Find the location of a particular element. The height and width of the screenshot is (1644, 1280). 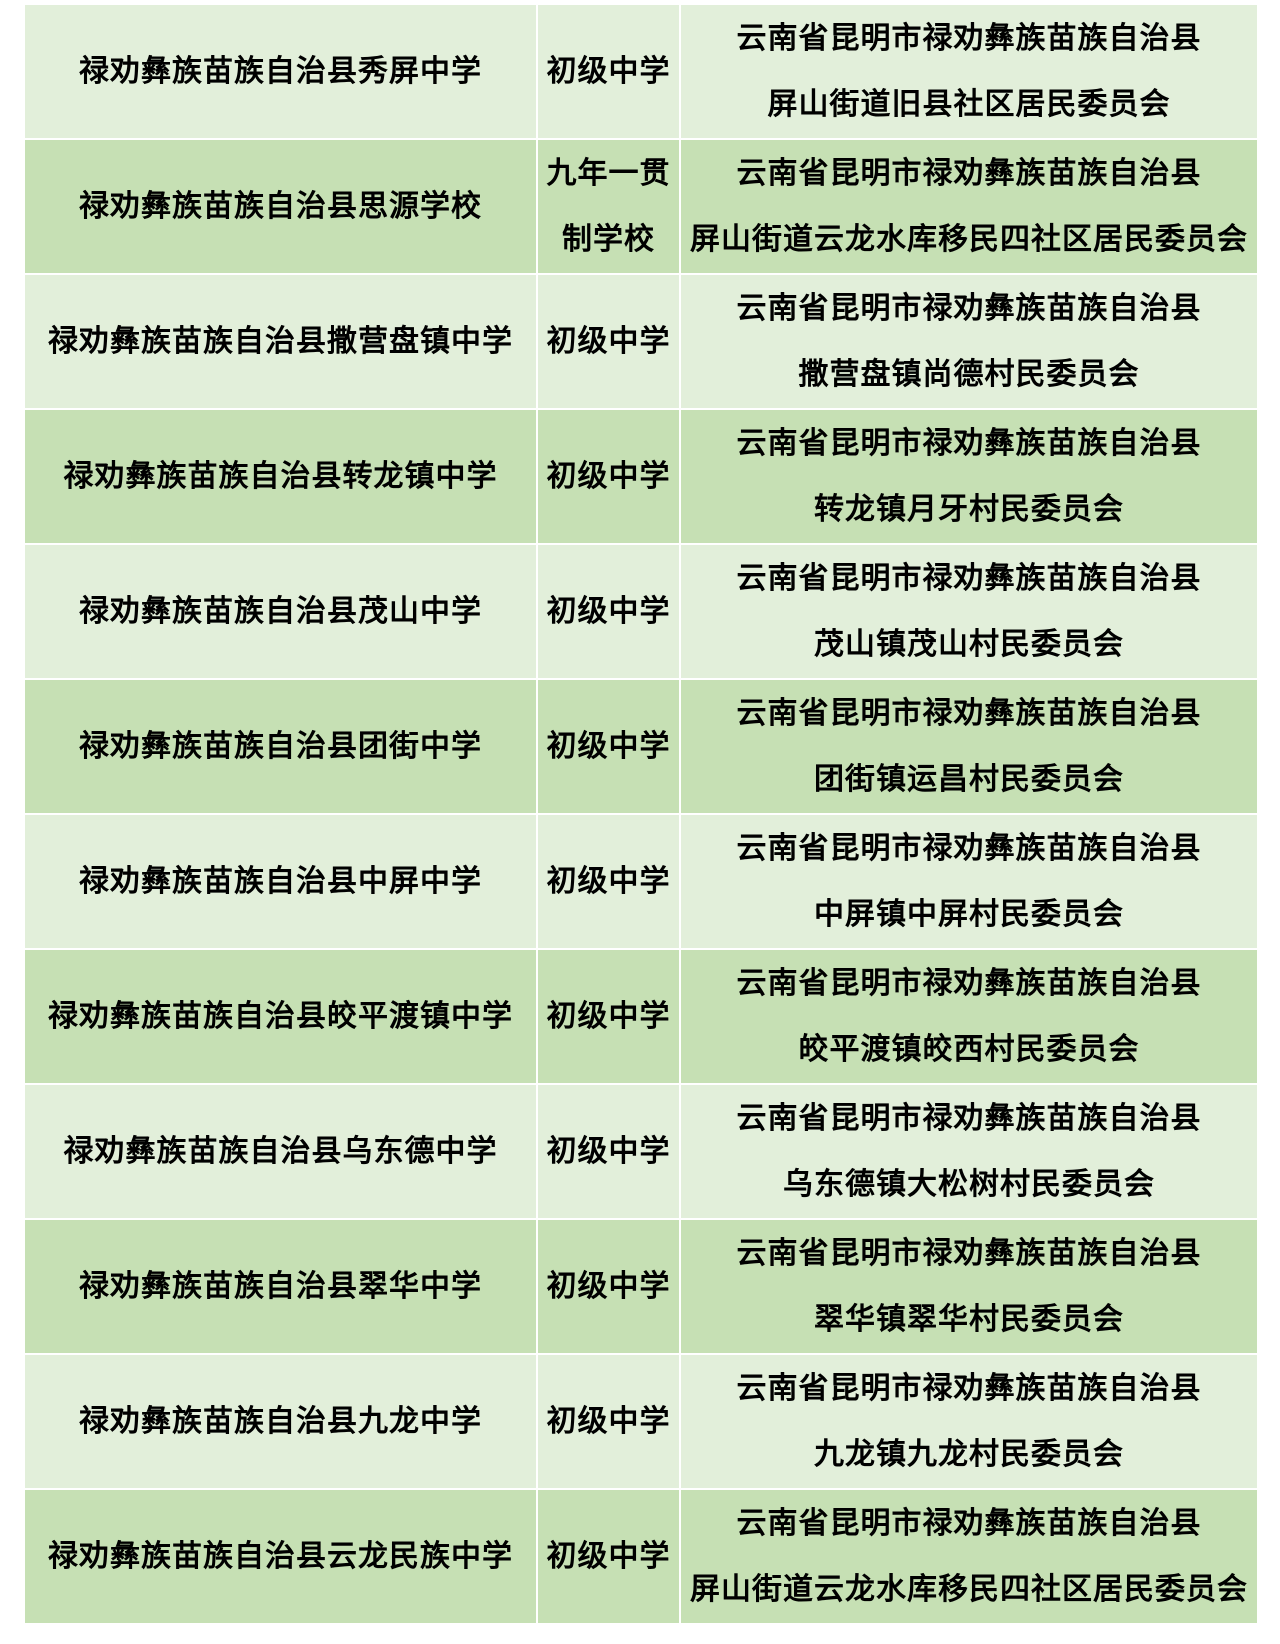

school-name: 禄劝彝族苗族自治县皎平渡镇中学 is located at coordinates (280, 1016).